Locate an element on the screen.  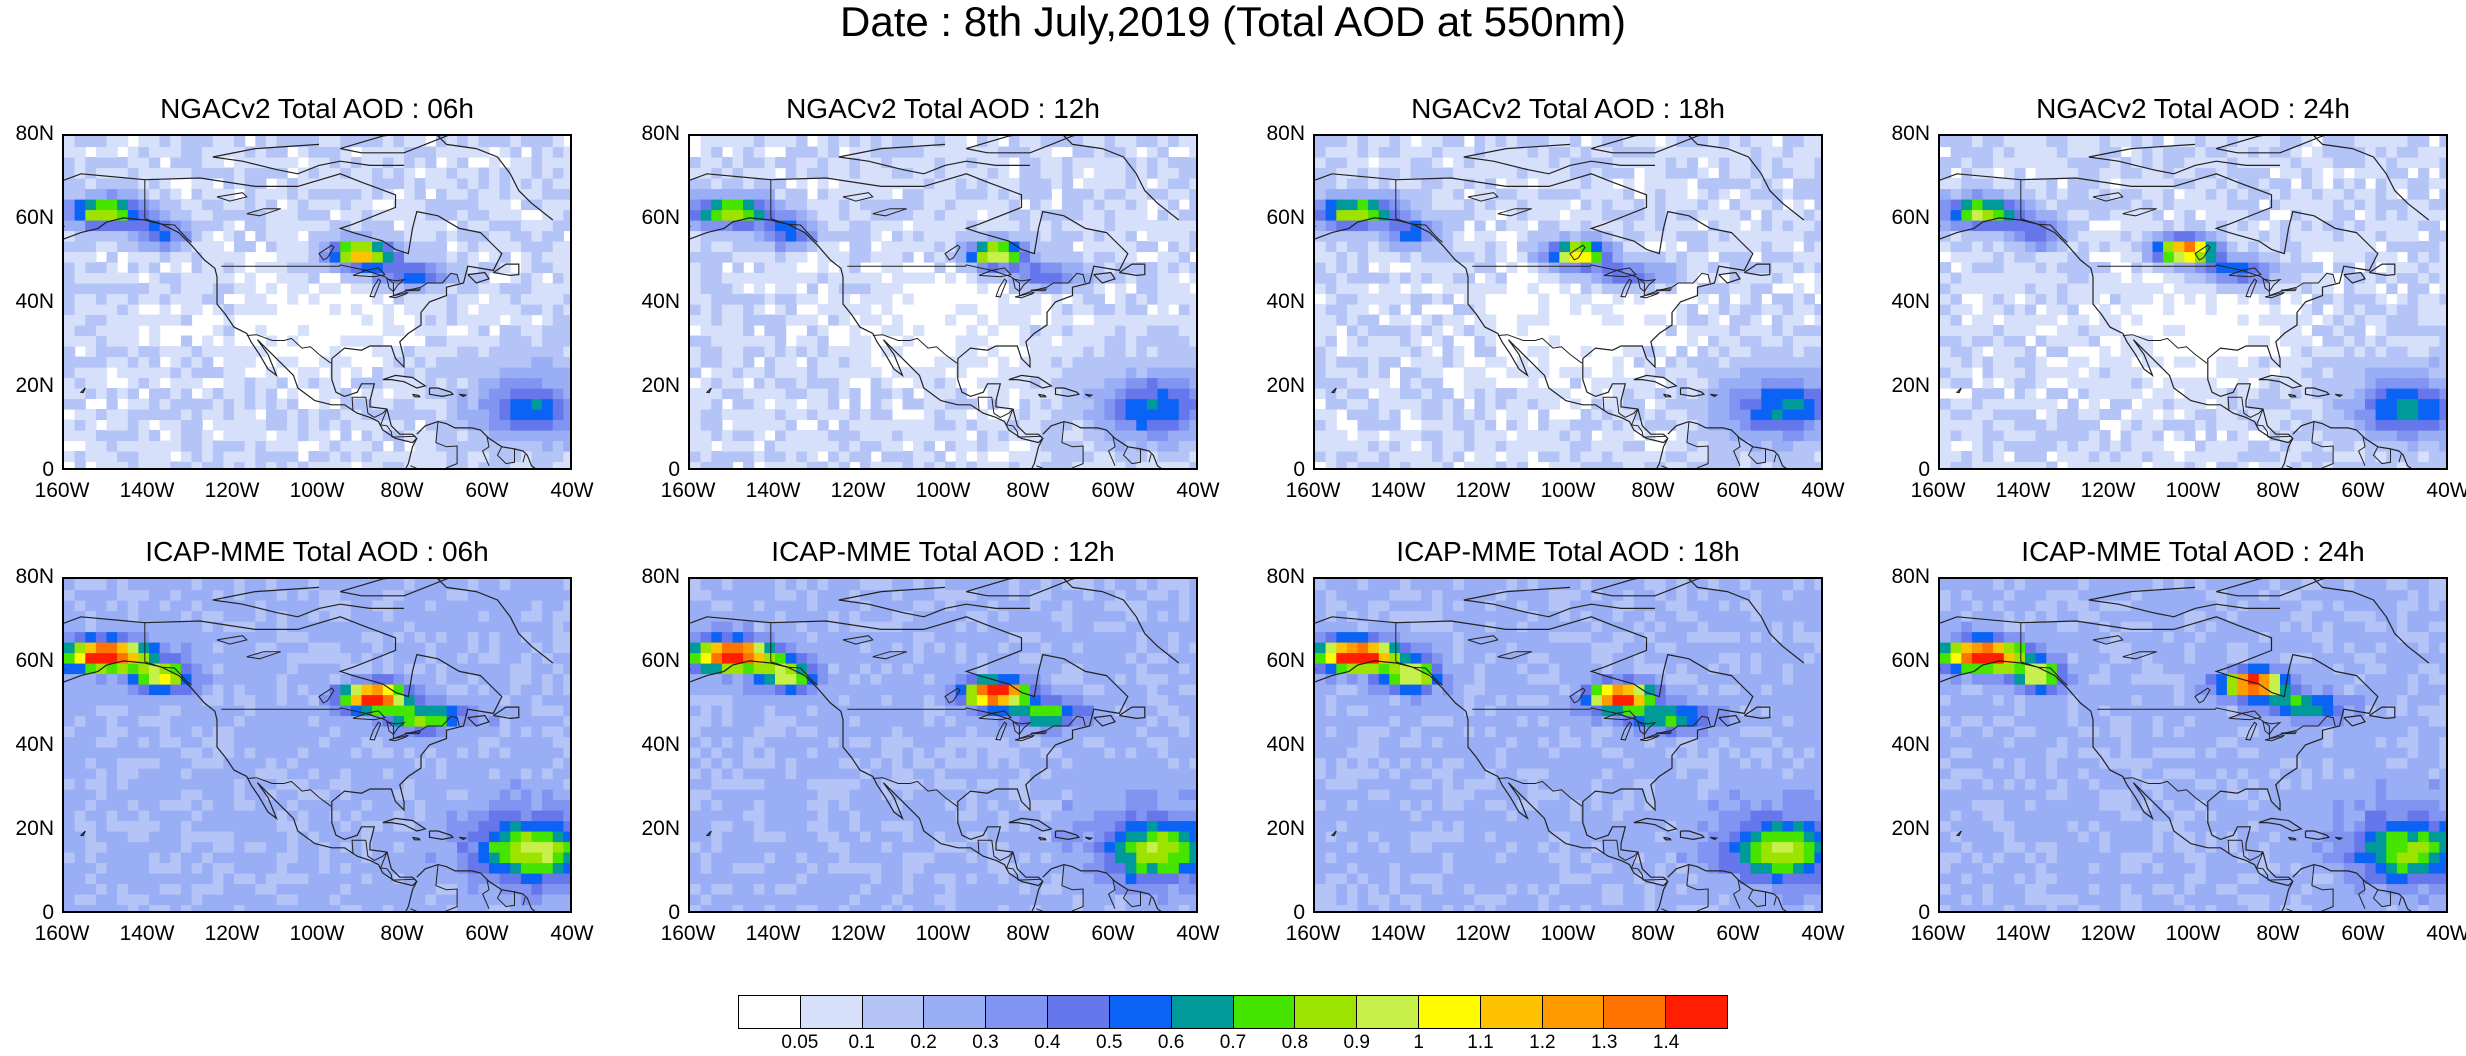
lat-tick-label: 20N is located at coordinates (34, 385).